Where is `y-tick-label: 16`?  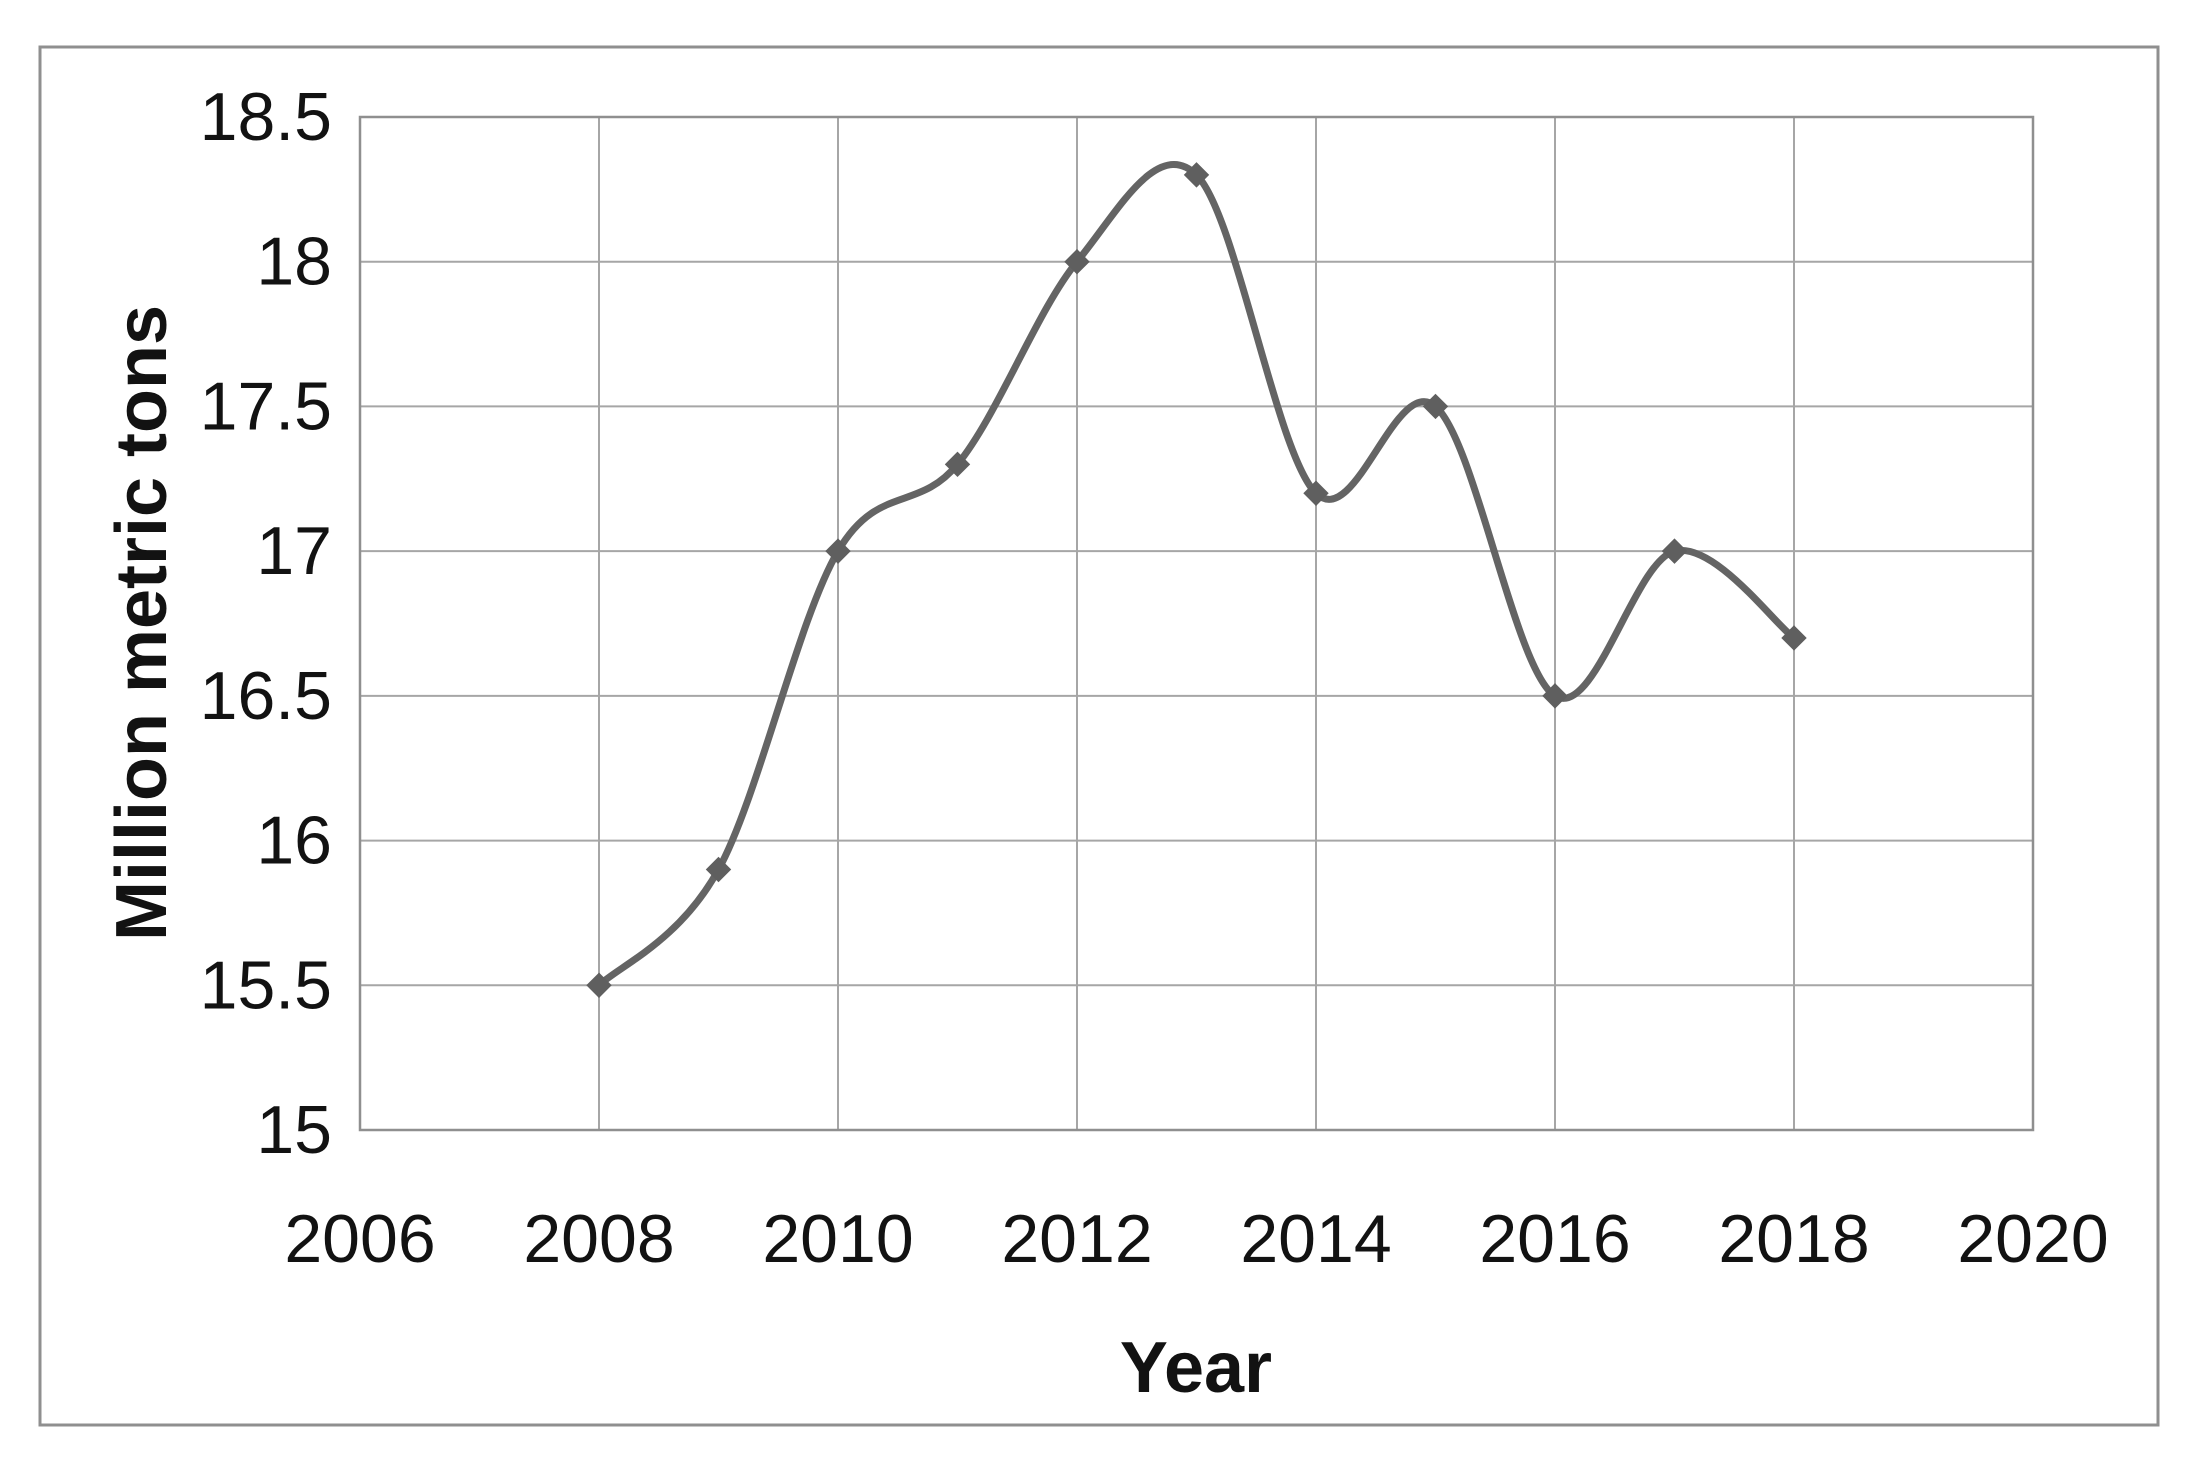
y-tick-label: 16 is located at coordinates (294, 841).